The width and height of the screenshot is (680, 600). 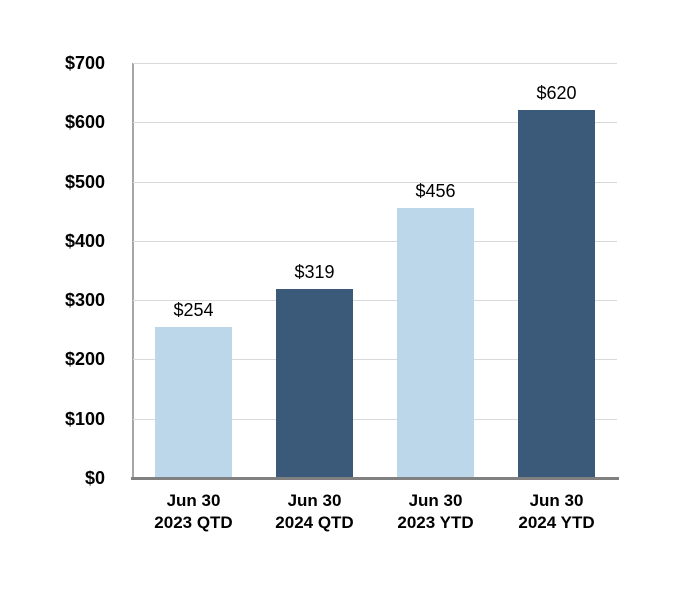 I want to click on x-tick-label: Jun 30 2023 YTD, so click(x=436, y=512).